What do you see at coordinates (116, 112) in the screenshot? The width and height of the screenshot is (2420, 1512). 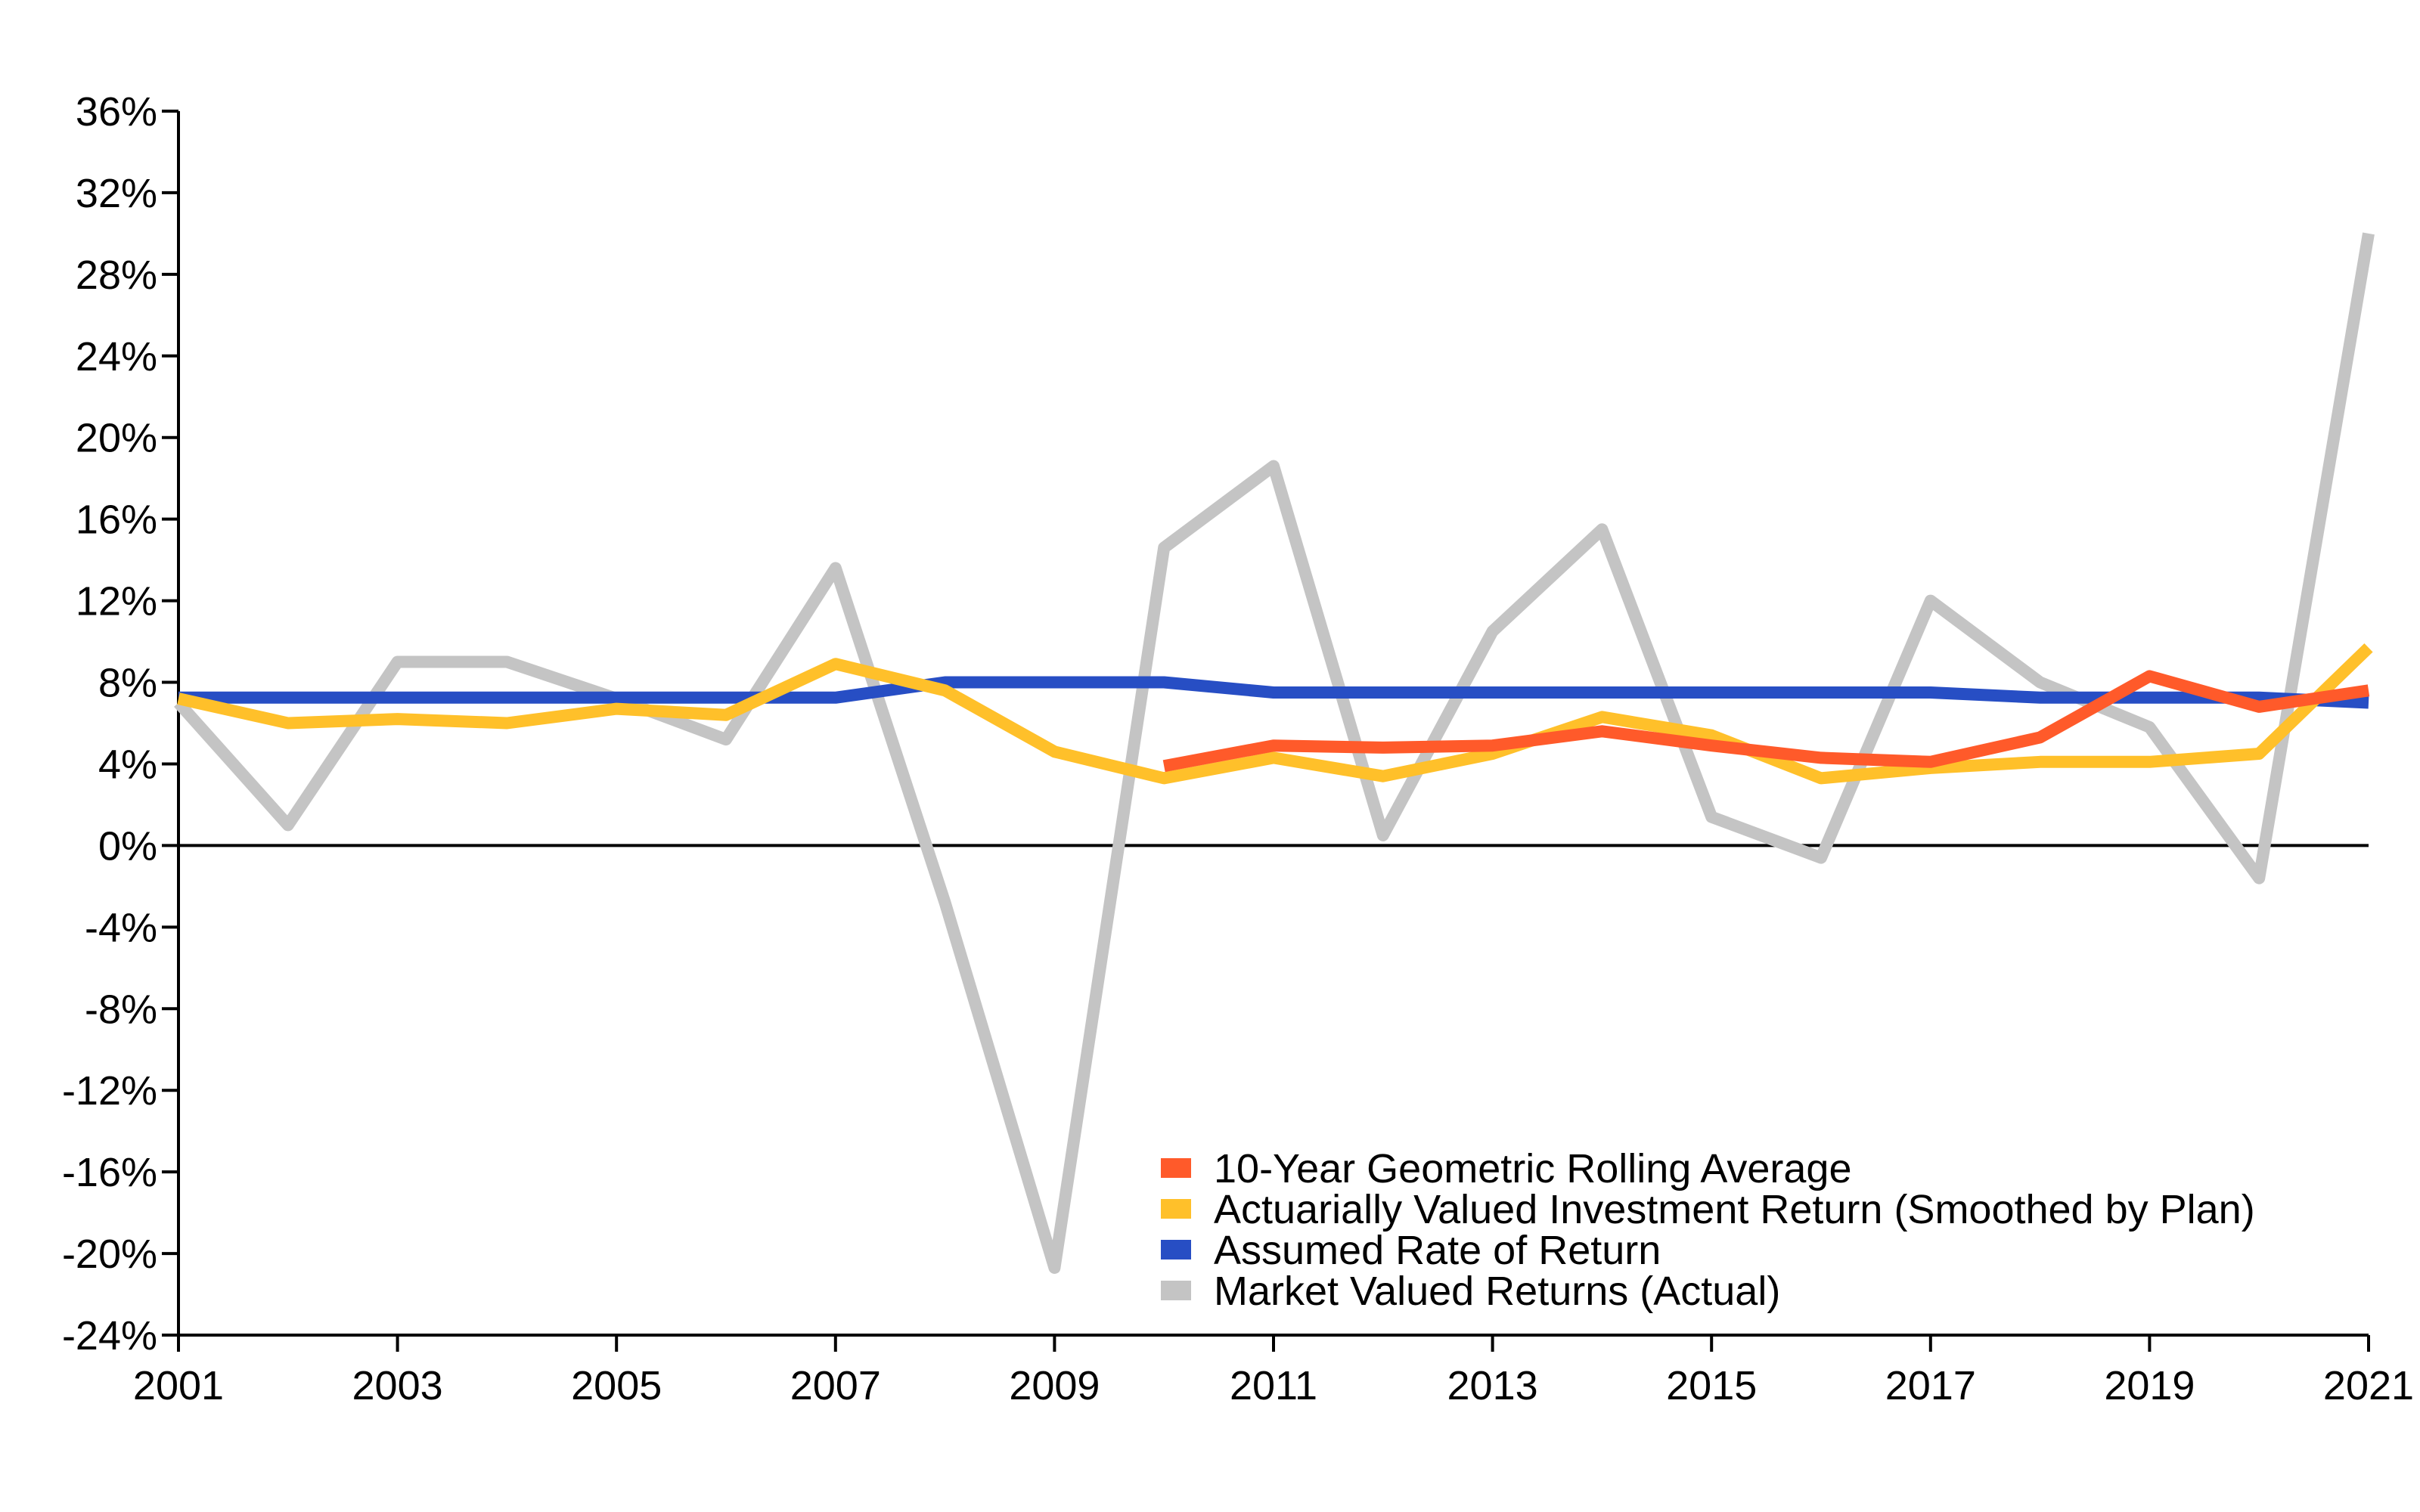 I see `y-tick-label: 36%` at bounding box center [116, 112].